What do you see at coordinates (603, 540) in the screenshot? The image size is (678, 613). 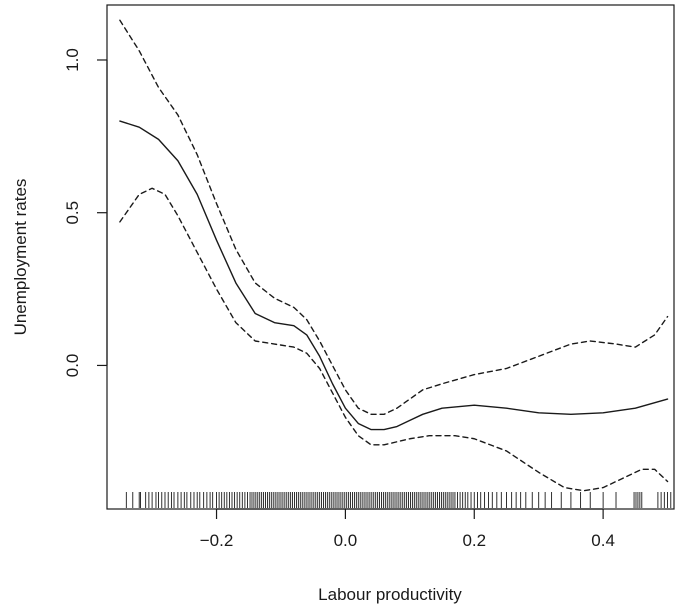 I see `x-tick-label: 0.4` at bounding box center [603, 540].